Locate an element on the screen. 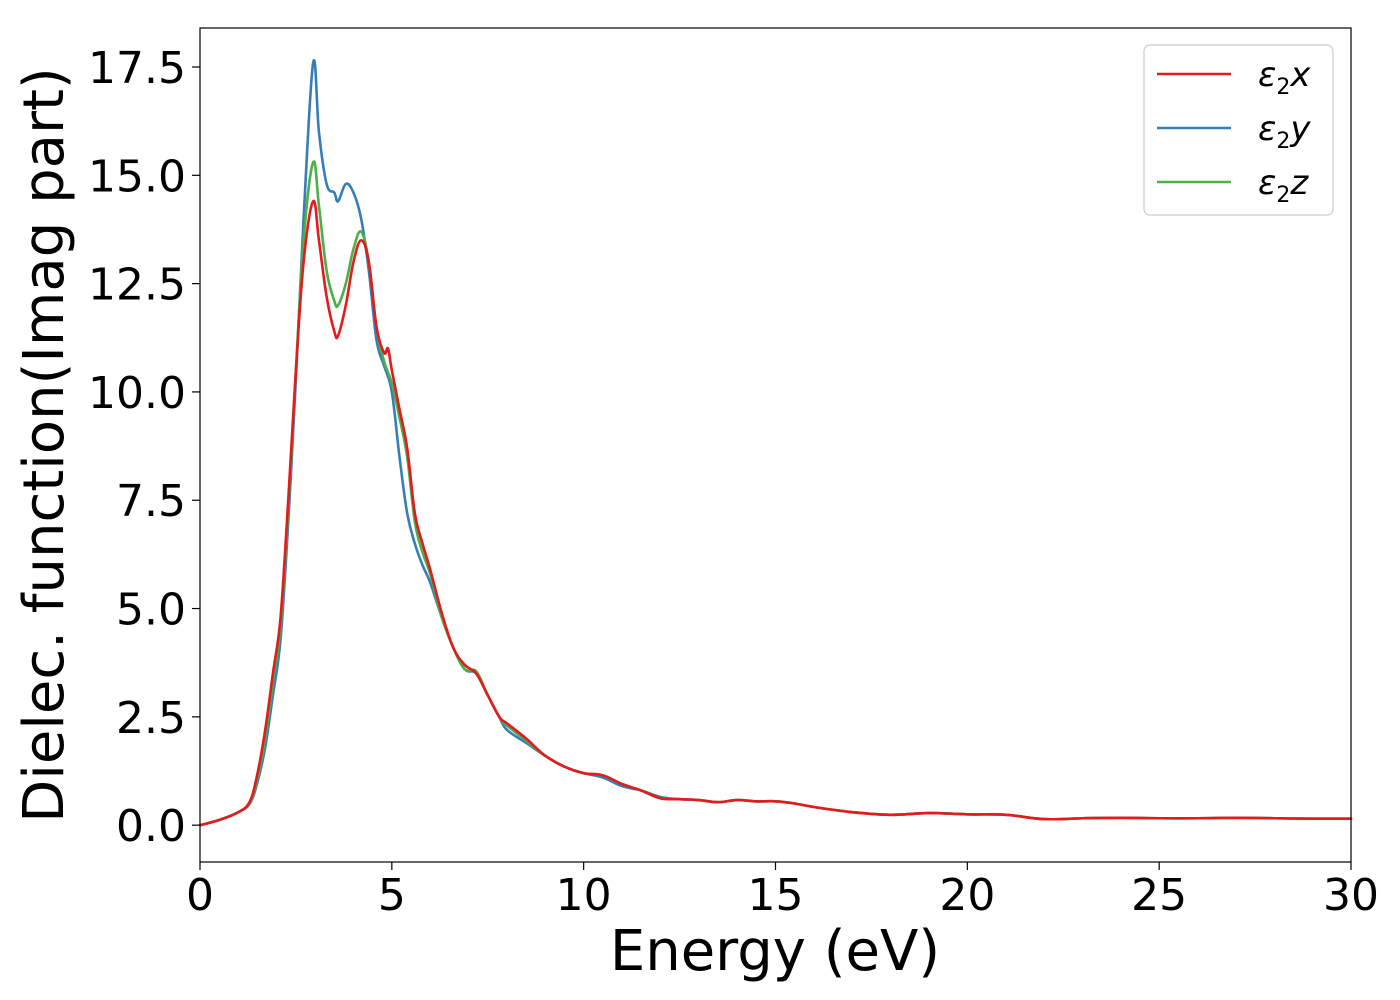 Image resolution: width=1400 pixels, height=1000 pixels. y-tick-label: 10.0 is located at coordinates (137, 393).